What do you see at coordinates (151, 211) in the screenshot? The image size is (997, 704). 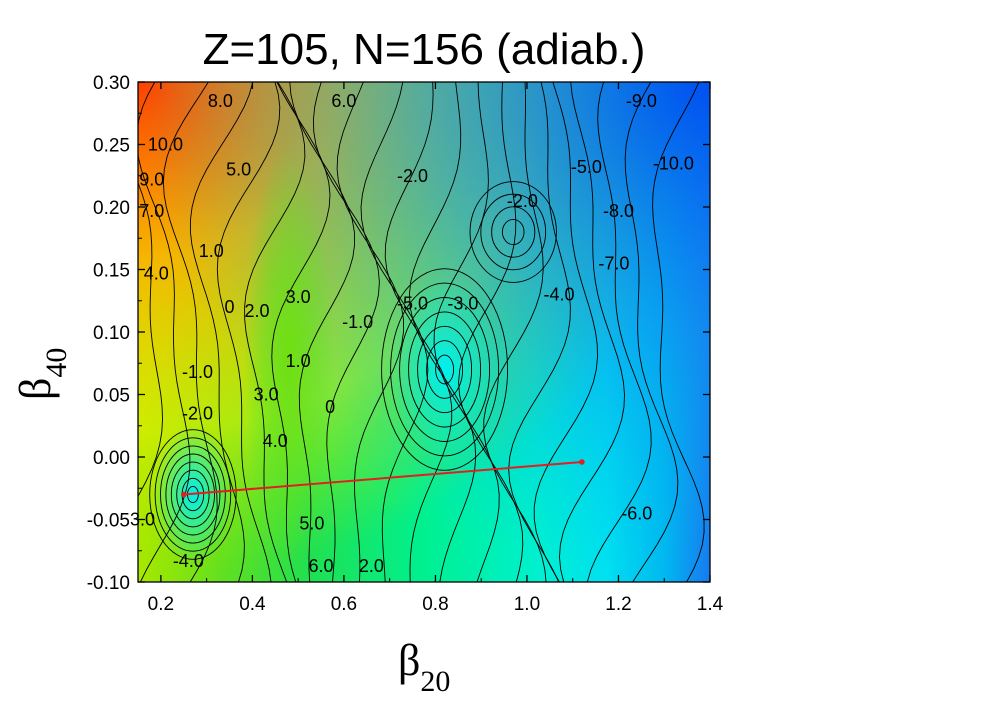 I see `contour-label: 7.0` at bounding box center [151, 211].